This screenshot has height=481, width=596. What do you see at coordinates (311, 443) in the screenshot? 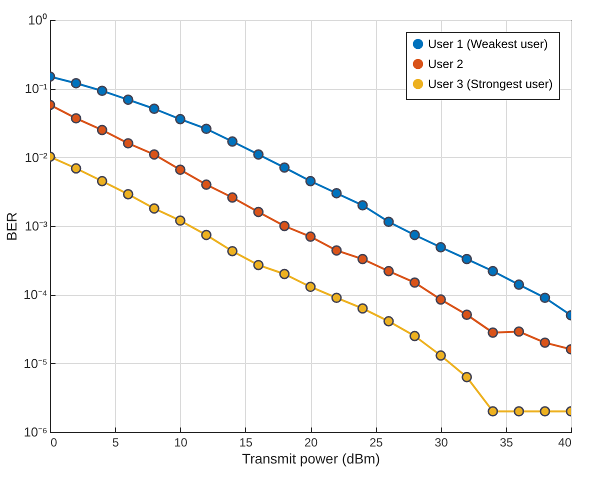
I see `x-tick-label: 20` at bounding box center [311, 443].